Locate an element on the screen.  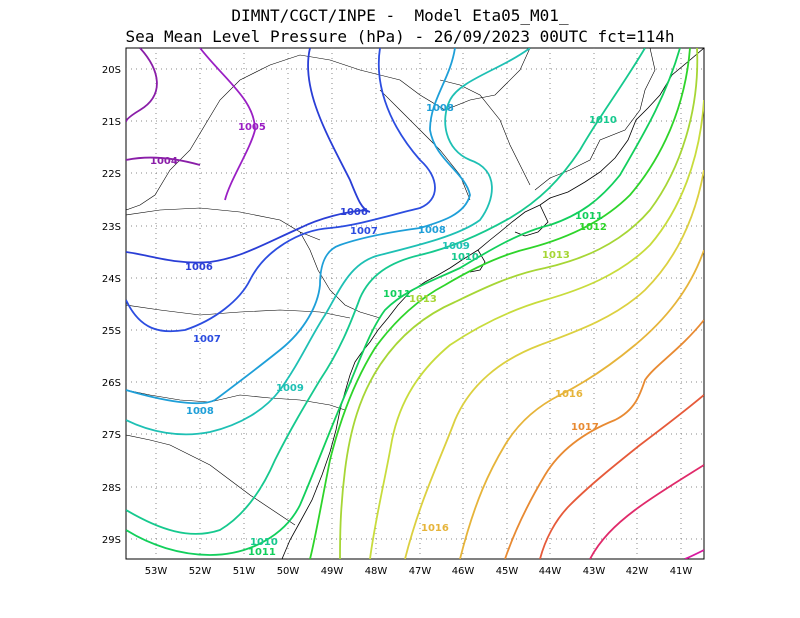
lon-label: 51W is located at coordinates (244, 571).